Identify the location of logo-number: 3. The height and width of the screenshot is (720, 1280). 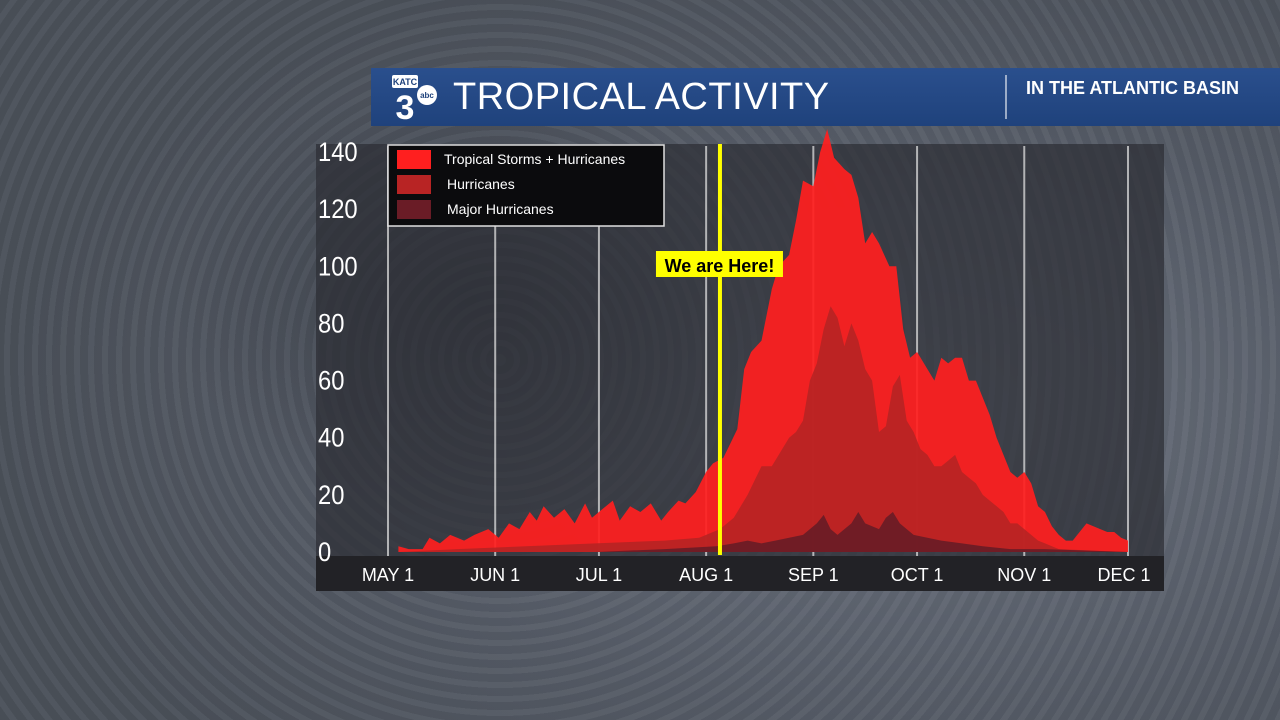
(405, 105).